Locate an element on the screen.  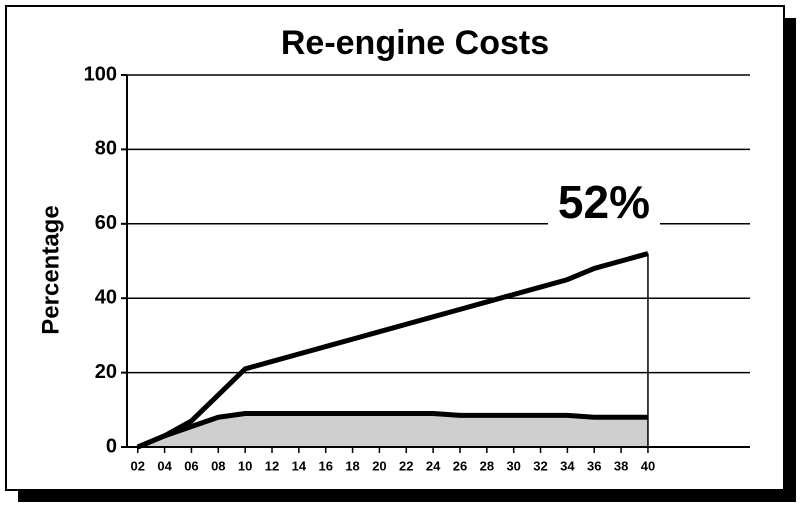
x-tick-label: 30 is located at coordinates (513, 465).